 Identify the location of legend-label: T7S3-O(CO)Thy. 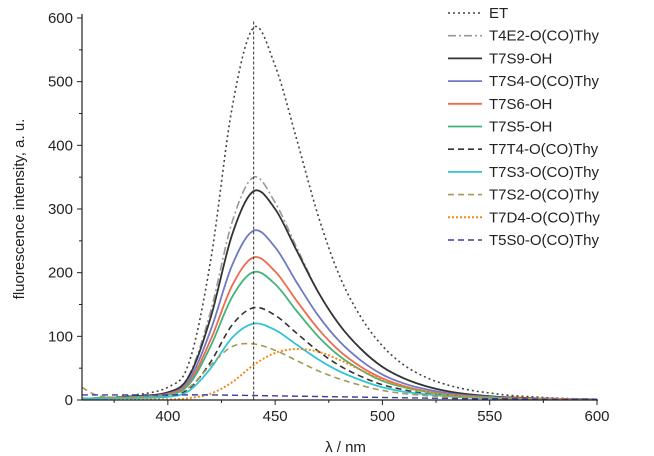
(544, 172).